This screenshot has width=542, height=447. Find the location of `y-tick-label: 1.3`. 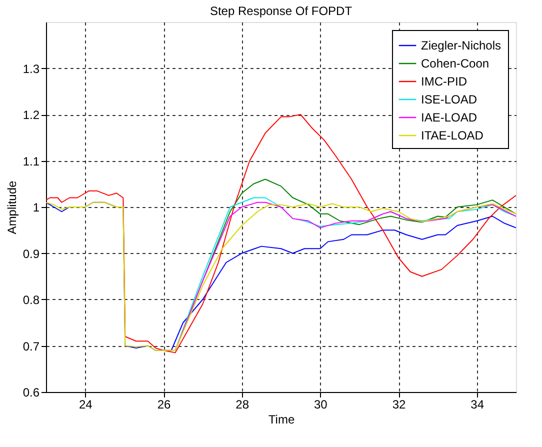

y-tick-label: 1.3 is located at coordinates (31, 69).